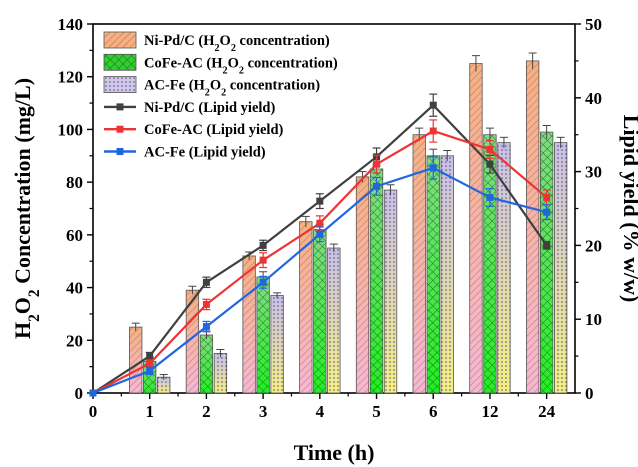  I want to click on left-tick-label: 140, so click(71, 24).